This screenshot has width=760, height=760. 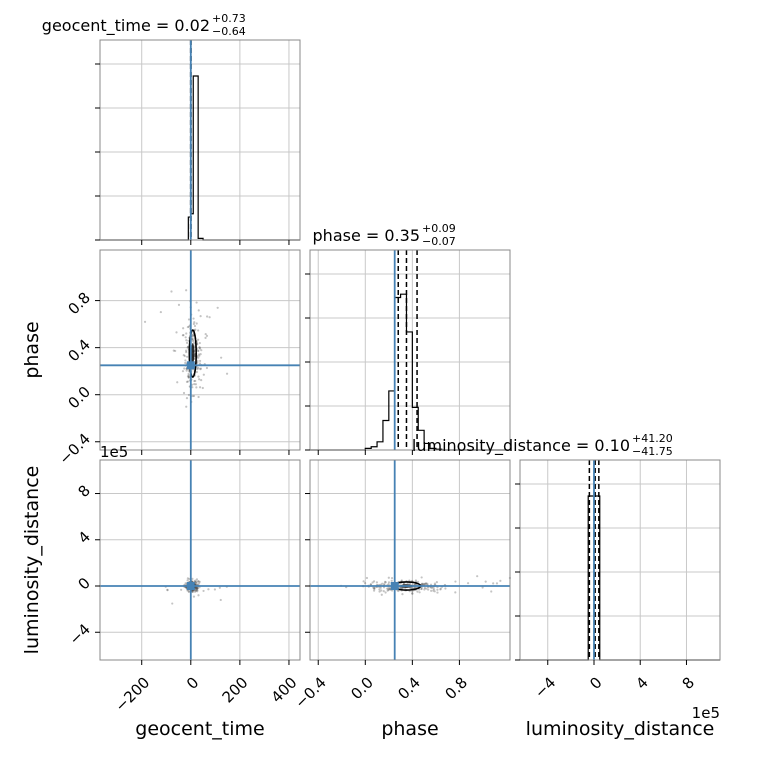 I want to click on title-luminosity_distance: luminosity_distance = 0.10 +41.20−41.75, so click(x=542, y=445).